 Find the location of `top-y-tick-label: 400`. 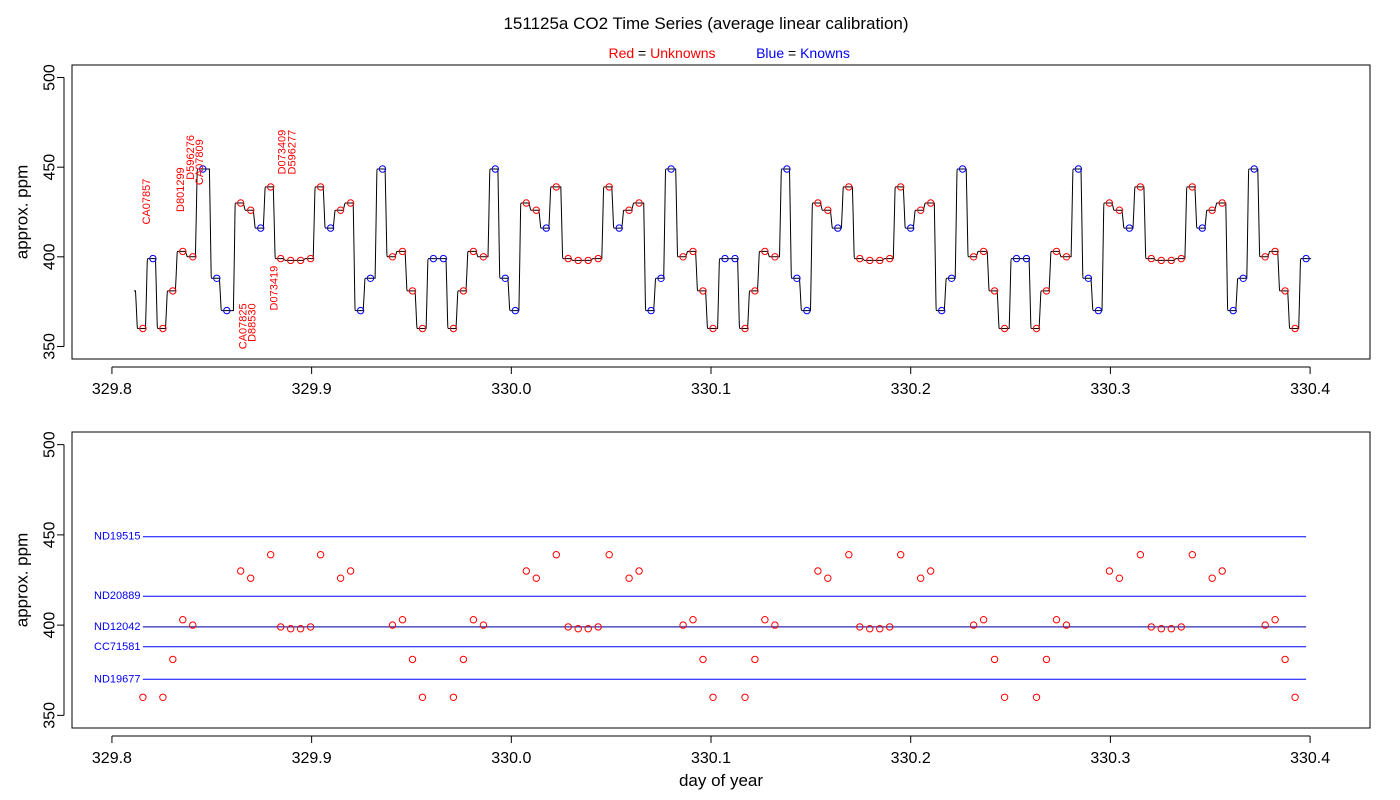

top-y-tick-label: 400 is located at coordinates (50, 256).